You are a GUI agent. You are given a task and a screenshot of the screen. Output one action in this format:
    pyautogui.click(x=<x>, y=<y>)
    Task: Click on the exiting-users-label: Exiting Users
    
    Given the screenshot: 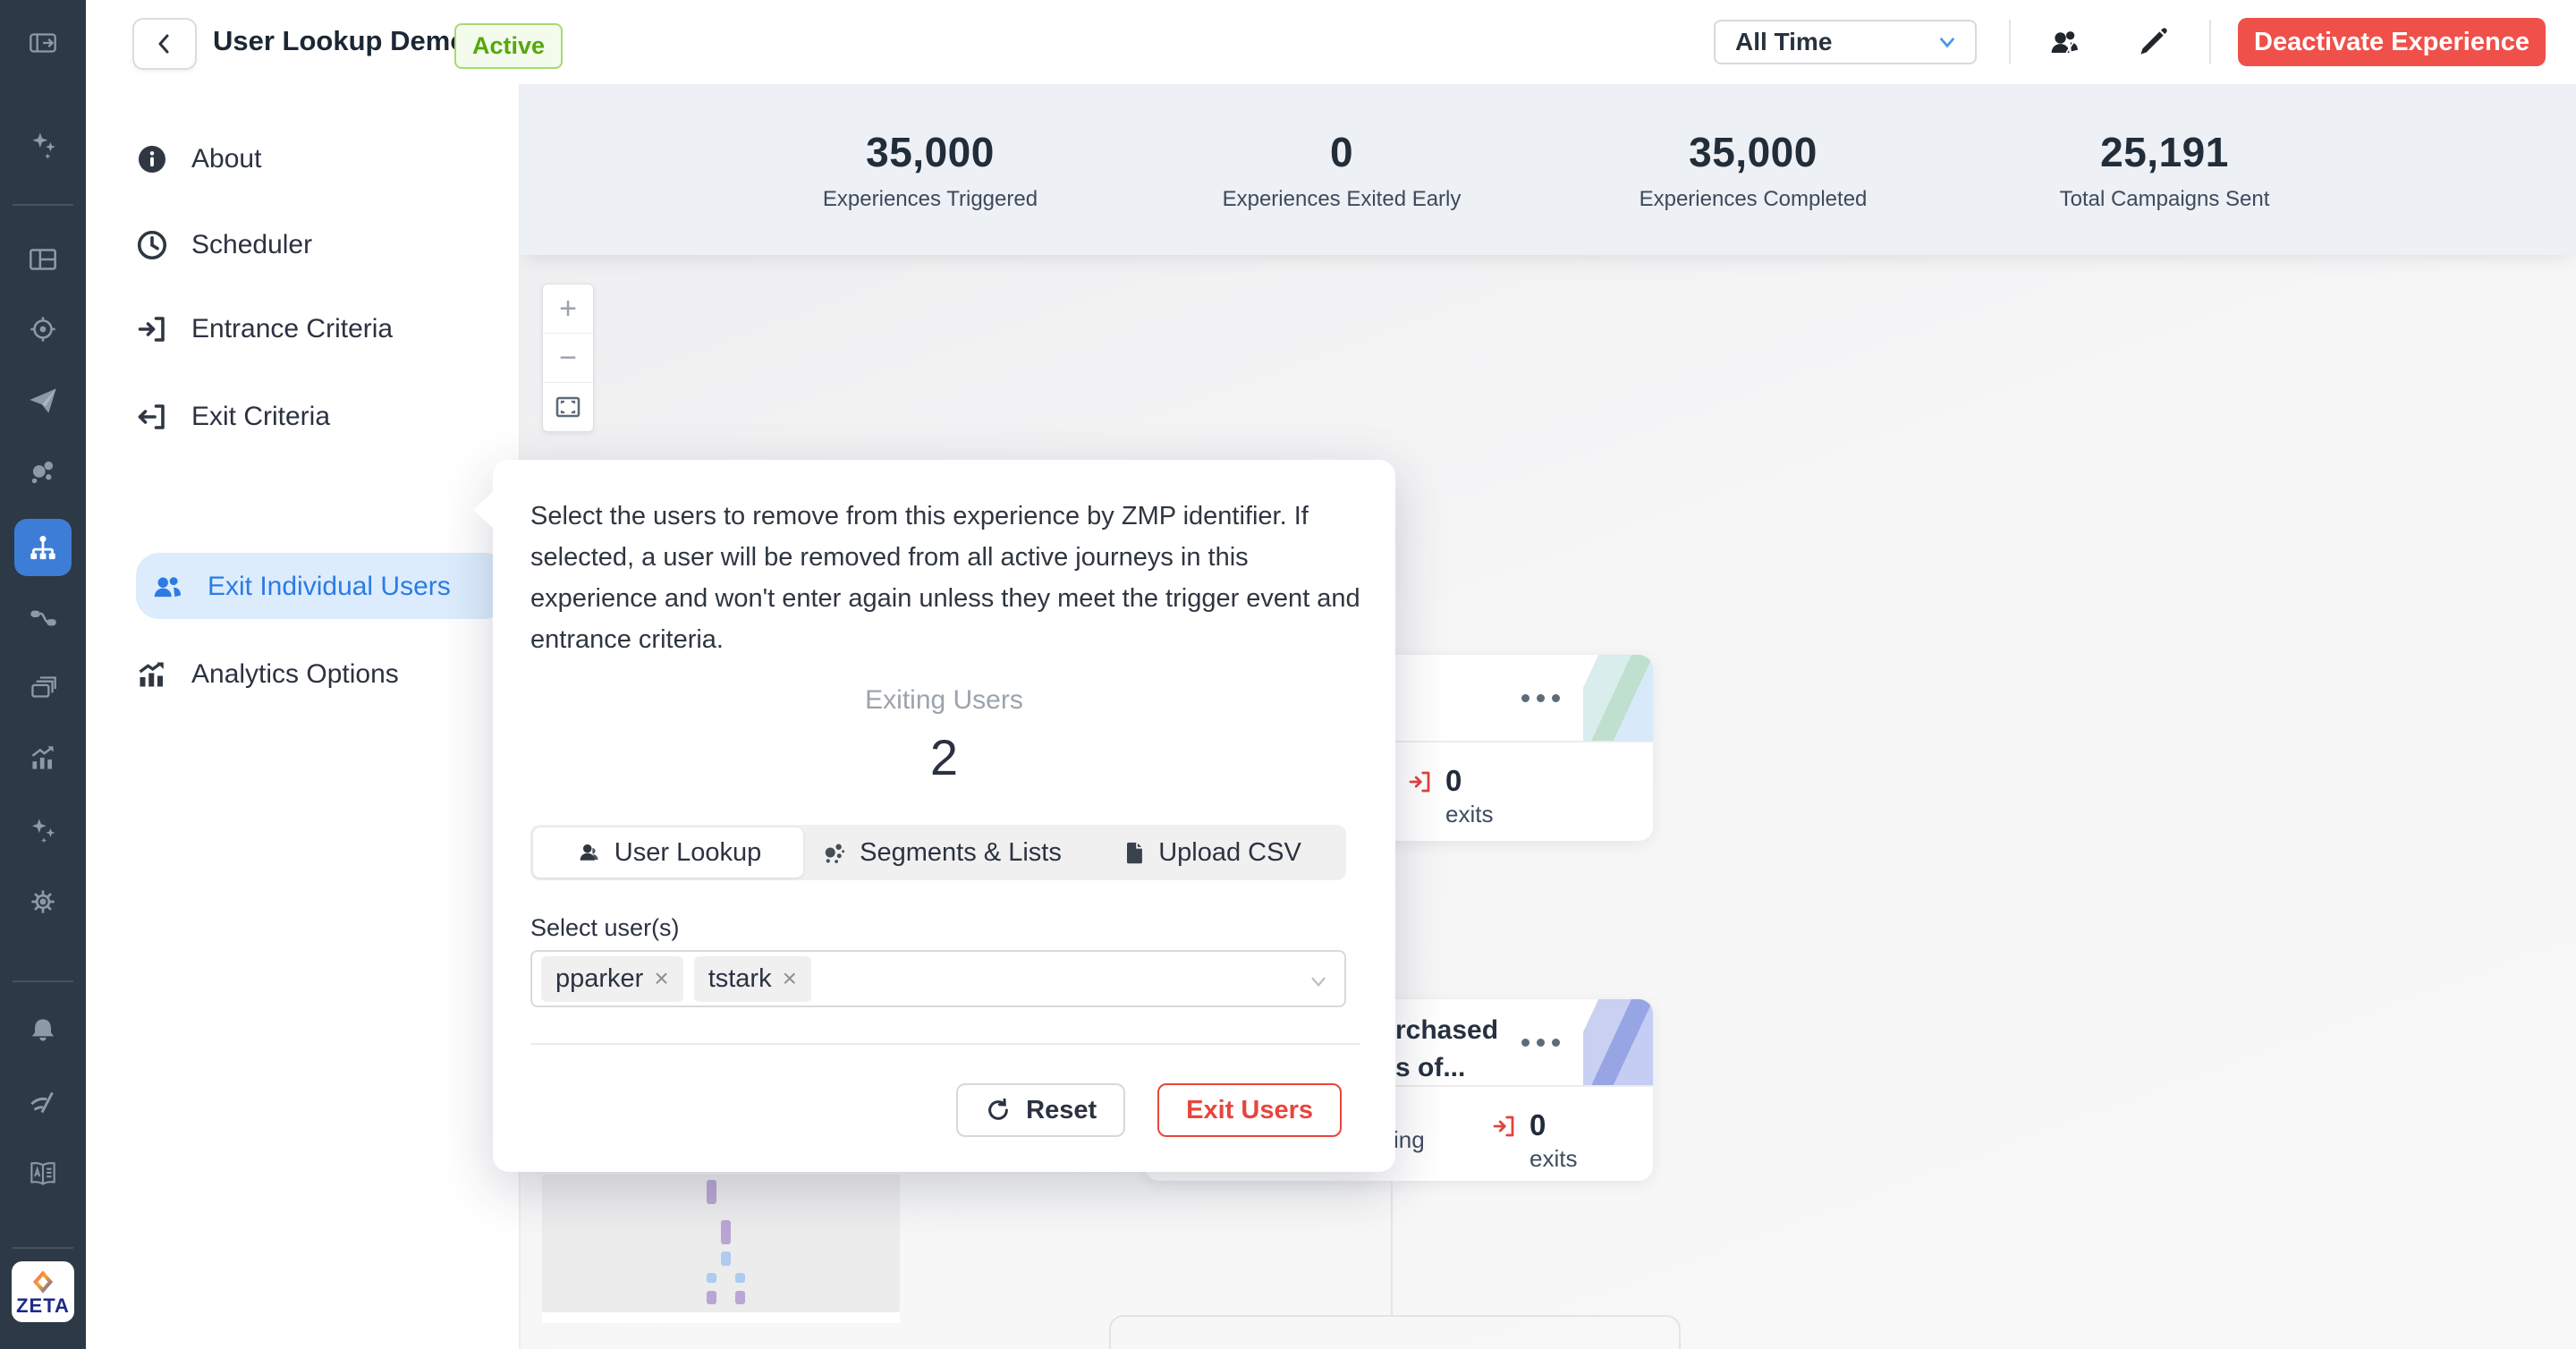 What is the action you would take?
    pyautogui.click(x=944, y=700)
    